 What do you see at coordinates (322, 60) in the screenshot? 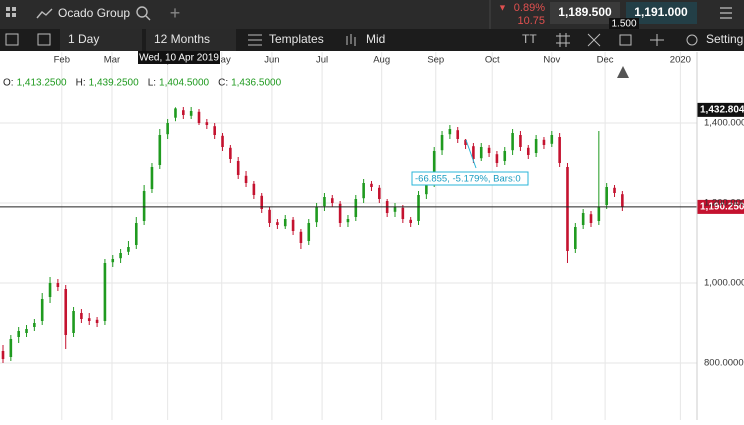
I see `x-tick-label: Jul` at bounding box center [322, 60].